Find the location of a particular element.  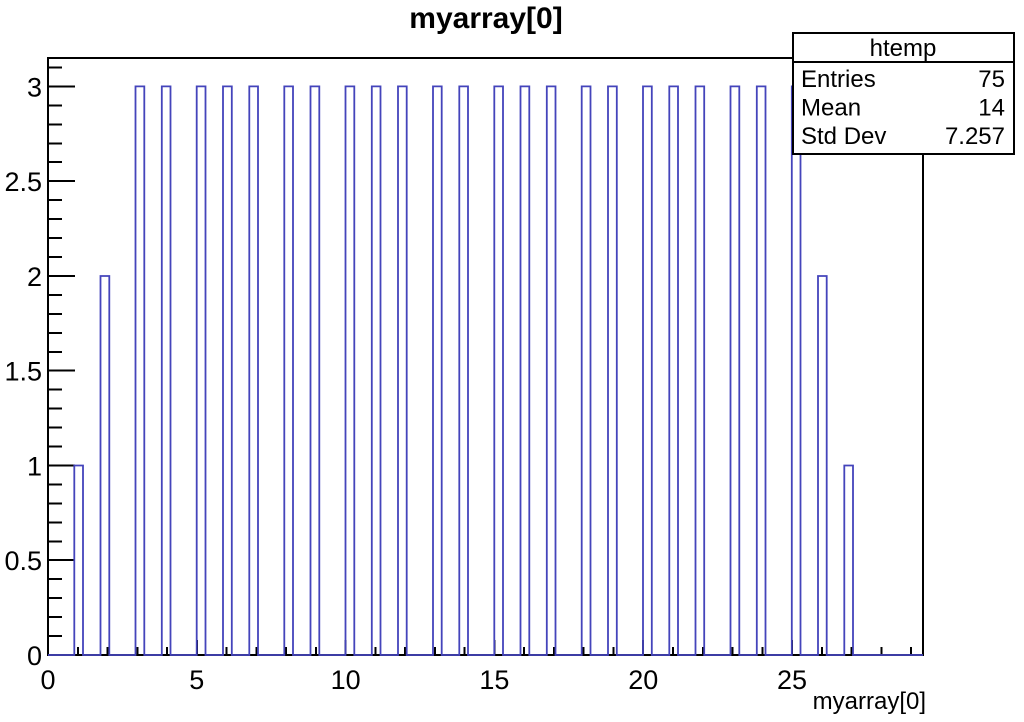

x-tick-label: 20 is located at coordinates (643, 680).